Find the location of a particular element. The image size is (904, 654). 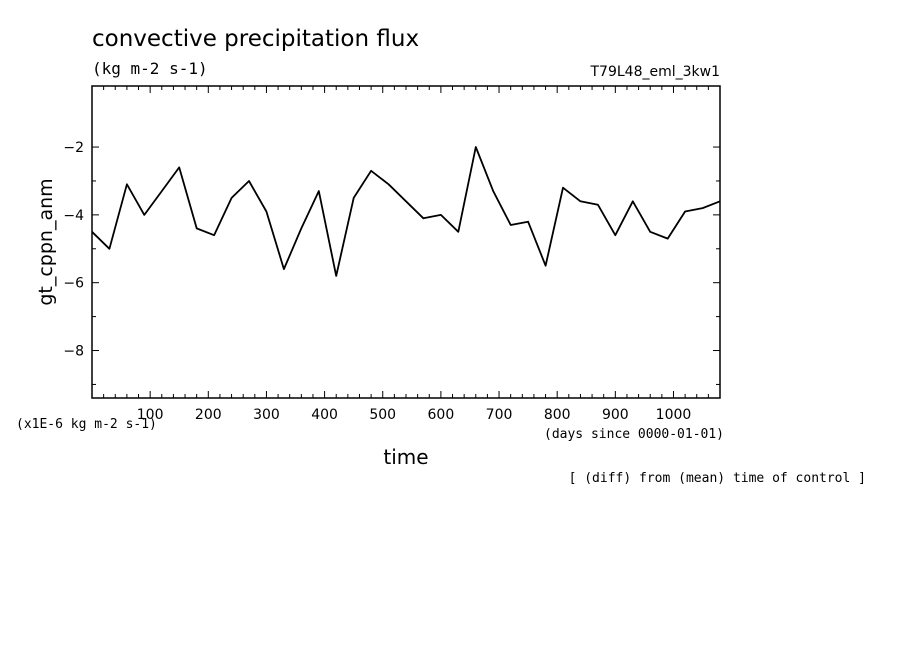

x-tick-label: 900 is located at coordinates (615, 415).